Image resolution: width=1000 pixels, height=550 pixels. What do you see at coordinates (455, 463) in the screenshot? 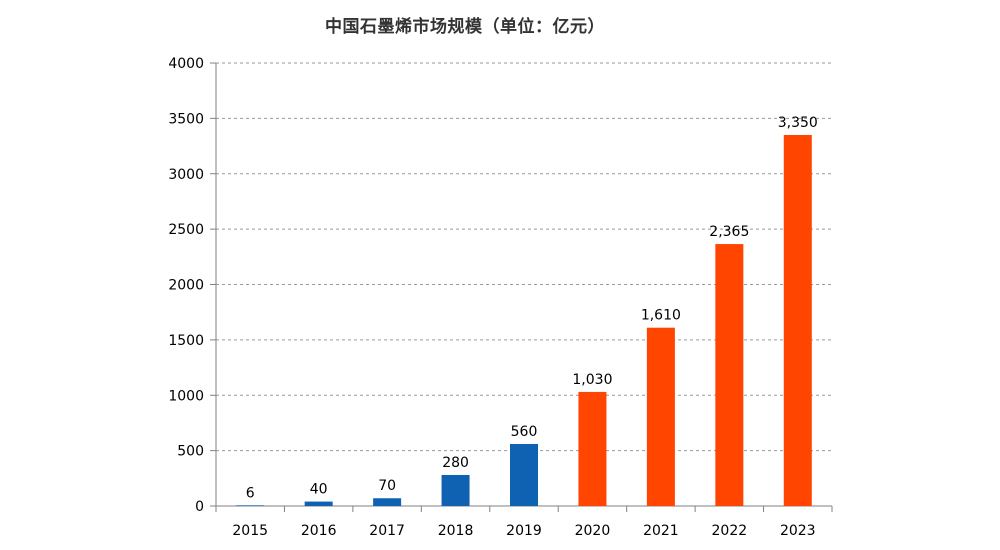
I see `data-label: 280` at bounding box center [455, 463].